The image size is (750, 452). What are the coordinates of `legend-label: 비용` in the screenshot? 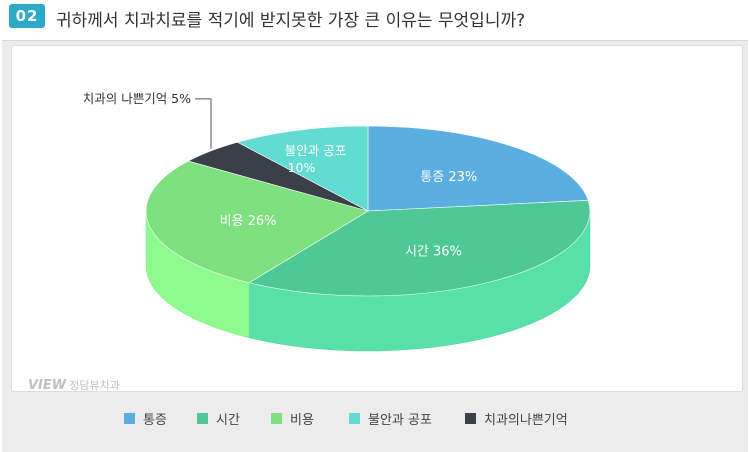 It's located at (302, 420).